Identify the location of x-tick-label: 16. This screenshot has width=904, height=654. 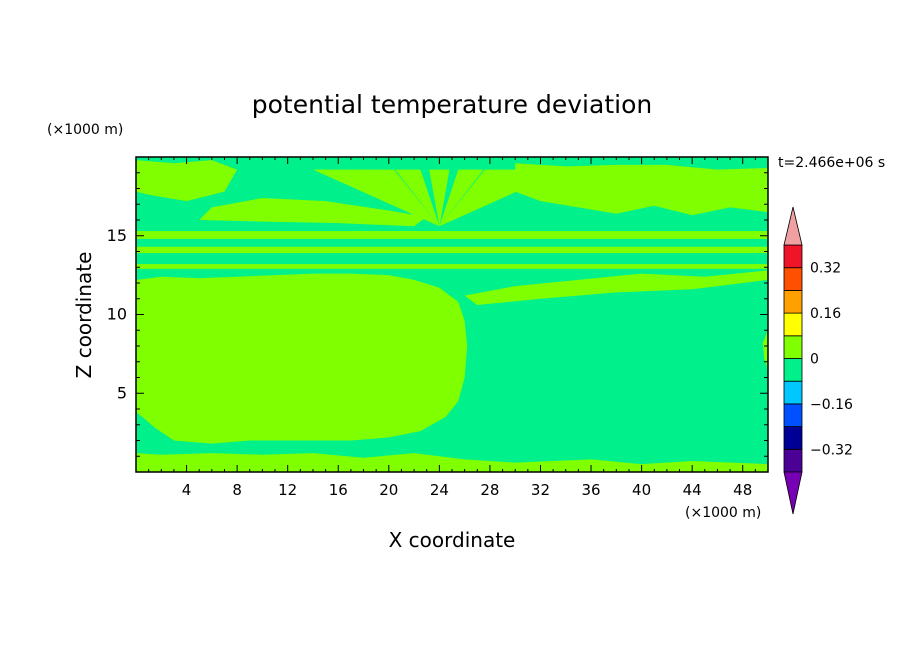
(338, 490).